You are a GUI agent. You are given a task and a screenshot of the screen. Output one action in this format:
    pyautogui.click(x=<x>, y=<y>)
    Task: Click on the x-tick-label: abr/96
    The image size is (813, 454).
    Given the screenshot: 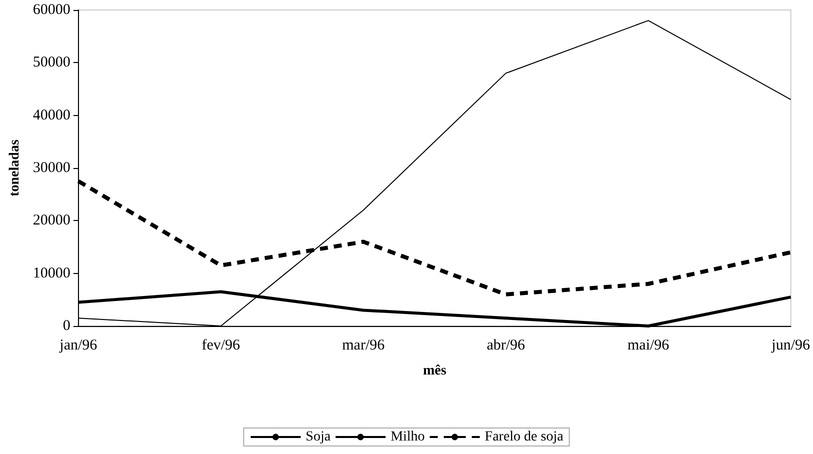 What is the action you would take?
    pyautogui.click(x=506, y=346)
    